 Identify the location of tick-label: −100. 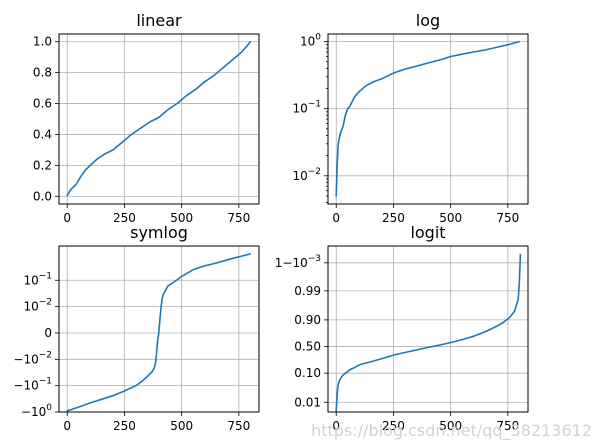
(36, 411).